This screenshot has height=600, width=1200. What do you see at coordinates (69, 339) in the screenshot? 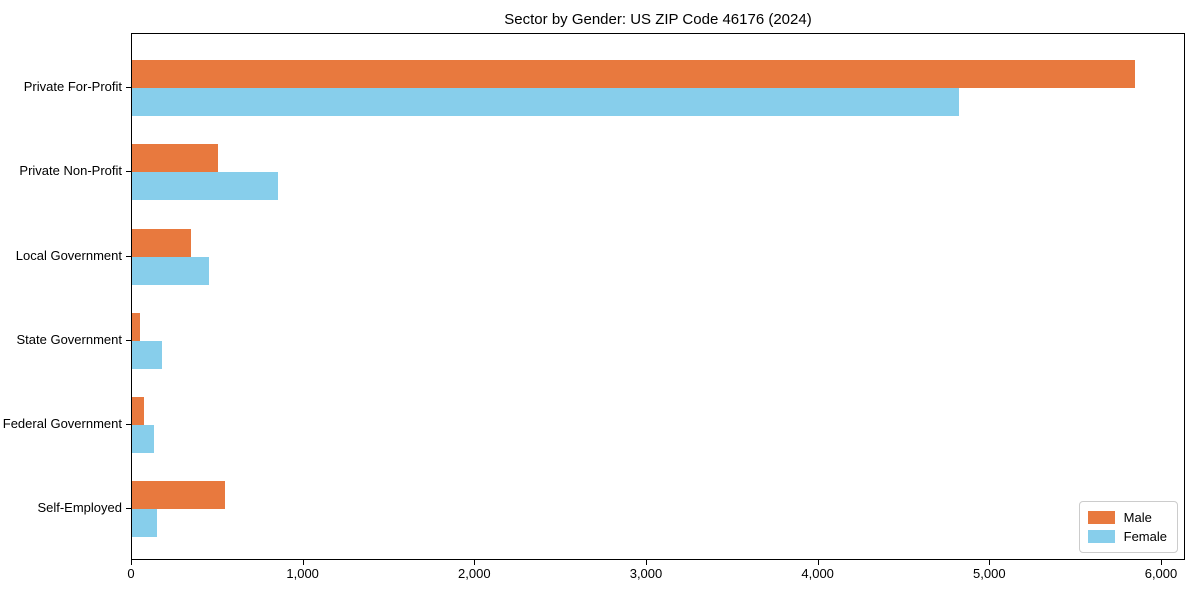
I see `y-axis-label: State Government` at bounding box center [69, 339].